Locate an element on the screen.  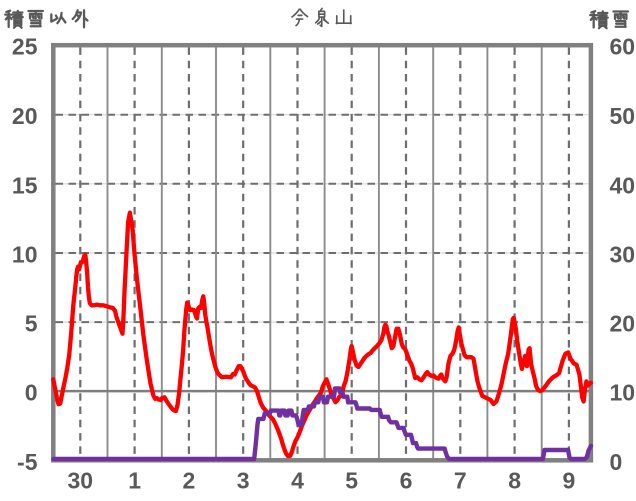
svg-text: 9 is located at coordinates (569, 481).